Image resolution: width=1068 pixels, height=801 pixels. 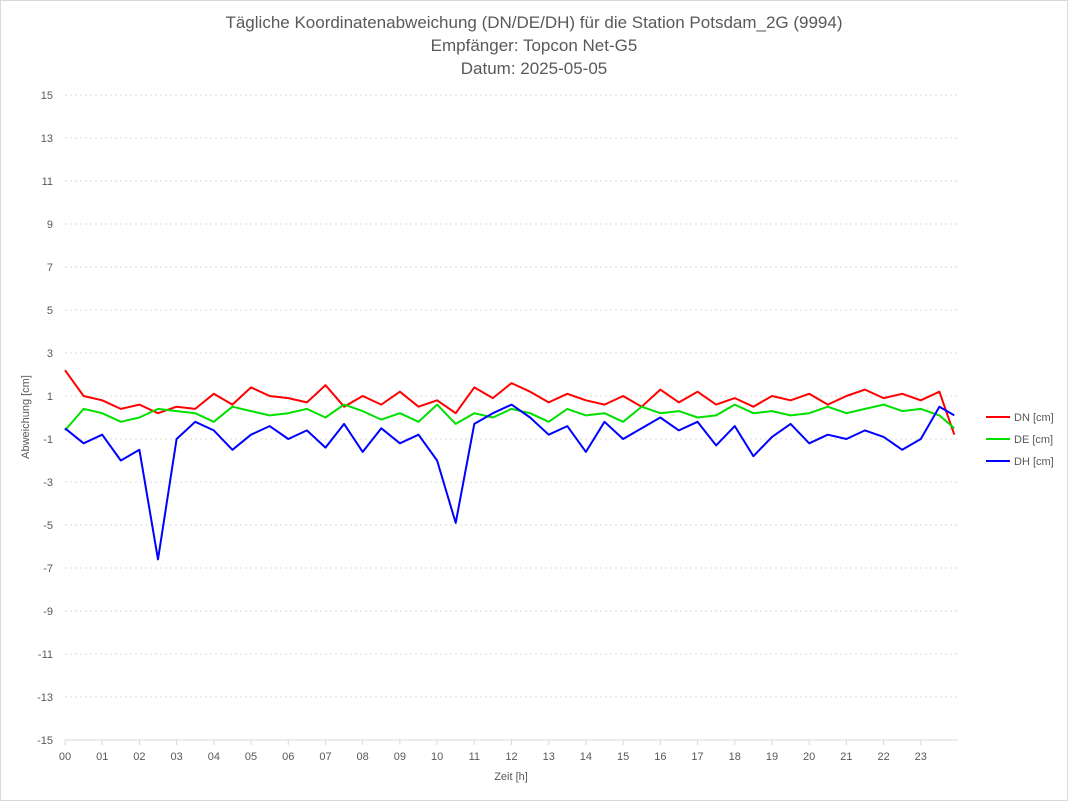 What do you see at coordinates (1034, 462) in the screenshot?
I see `legend-label: DH [cm]` at bounding box center [1034, 462].